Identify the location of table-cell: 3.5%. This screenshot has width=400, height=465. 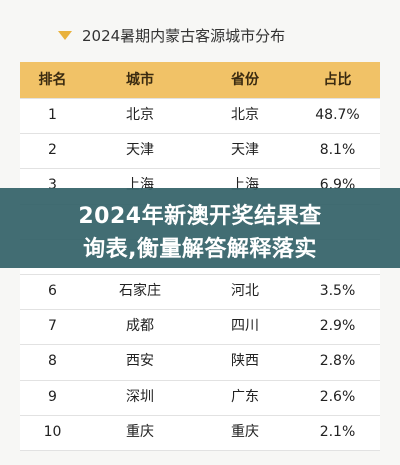
(337, 291).